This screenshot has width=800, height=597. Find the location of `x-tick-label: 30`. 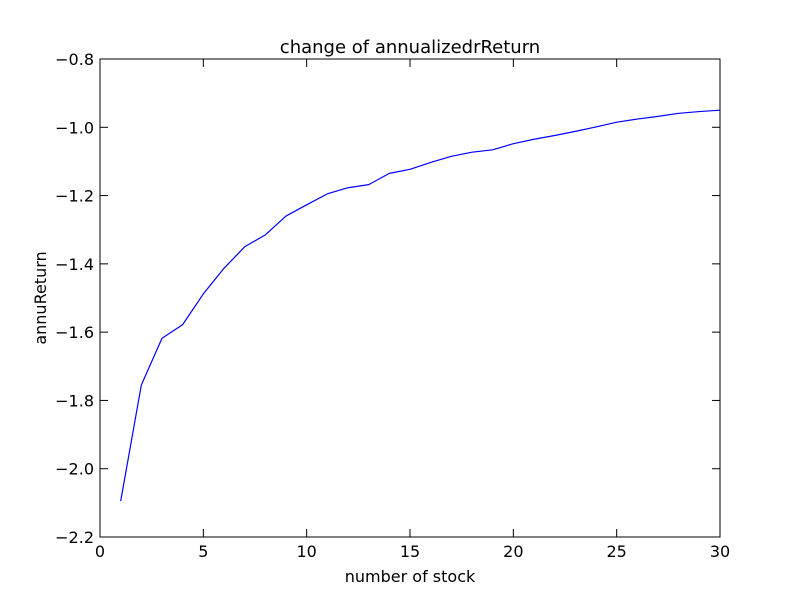

x-tick-label: 30 is located at coordinates (720, 551).